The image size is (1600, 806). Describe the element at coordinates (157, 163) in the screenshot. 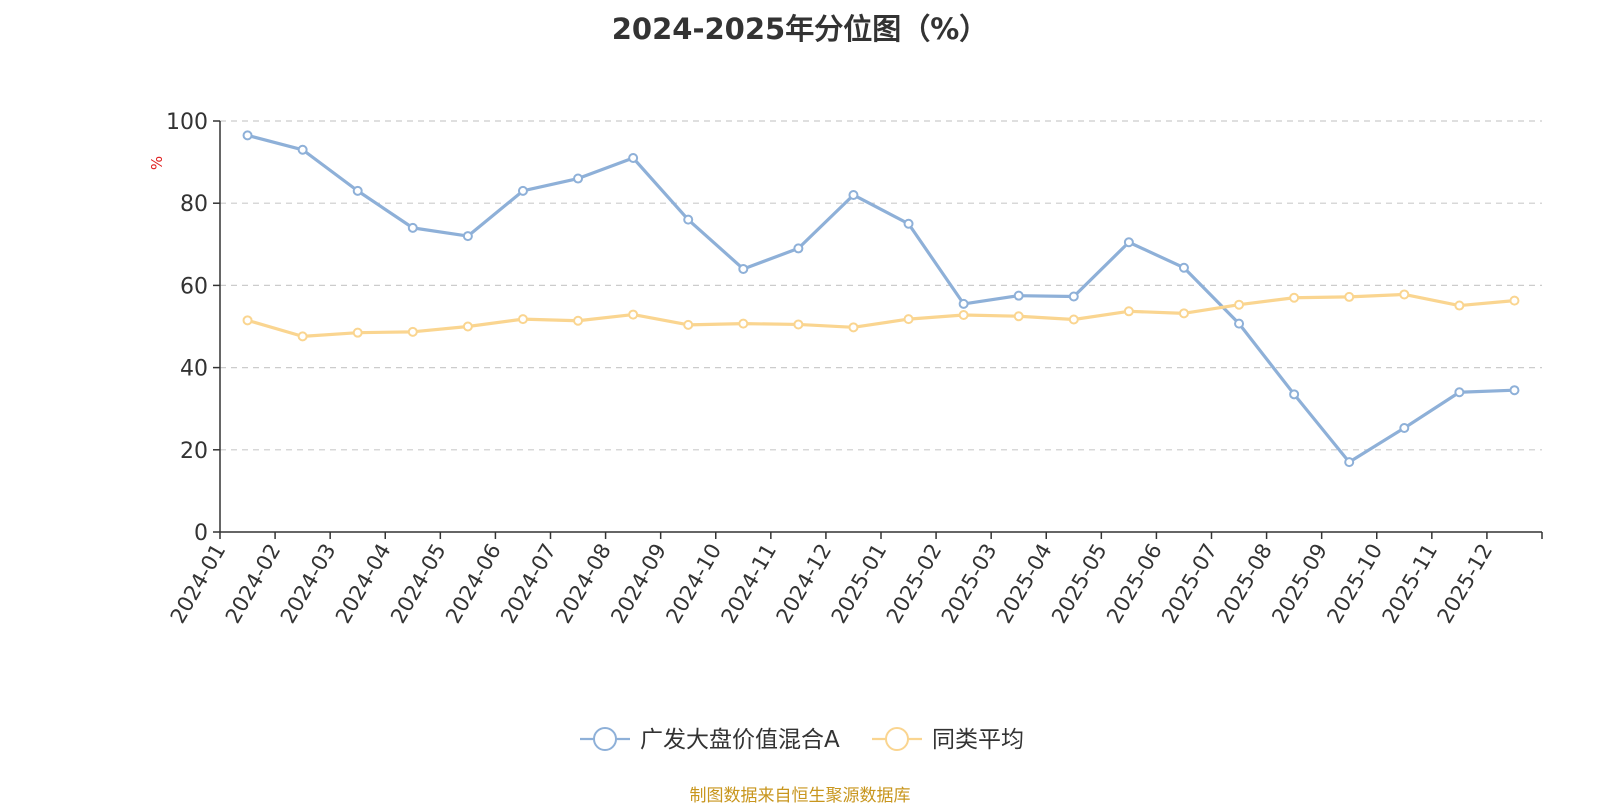

I see `y-axis-label: %` at that location.